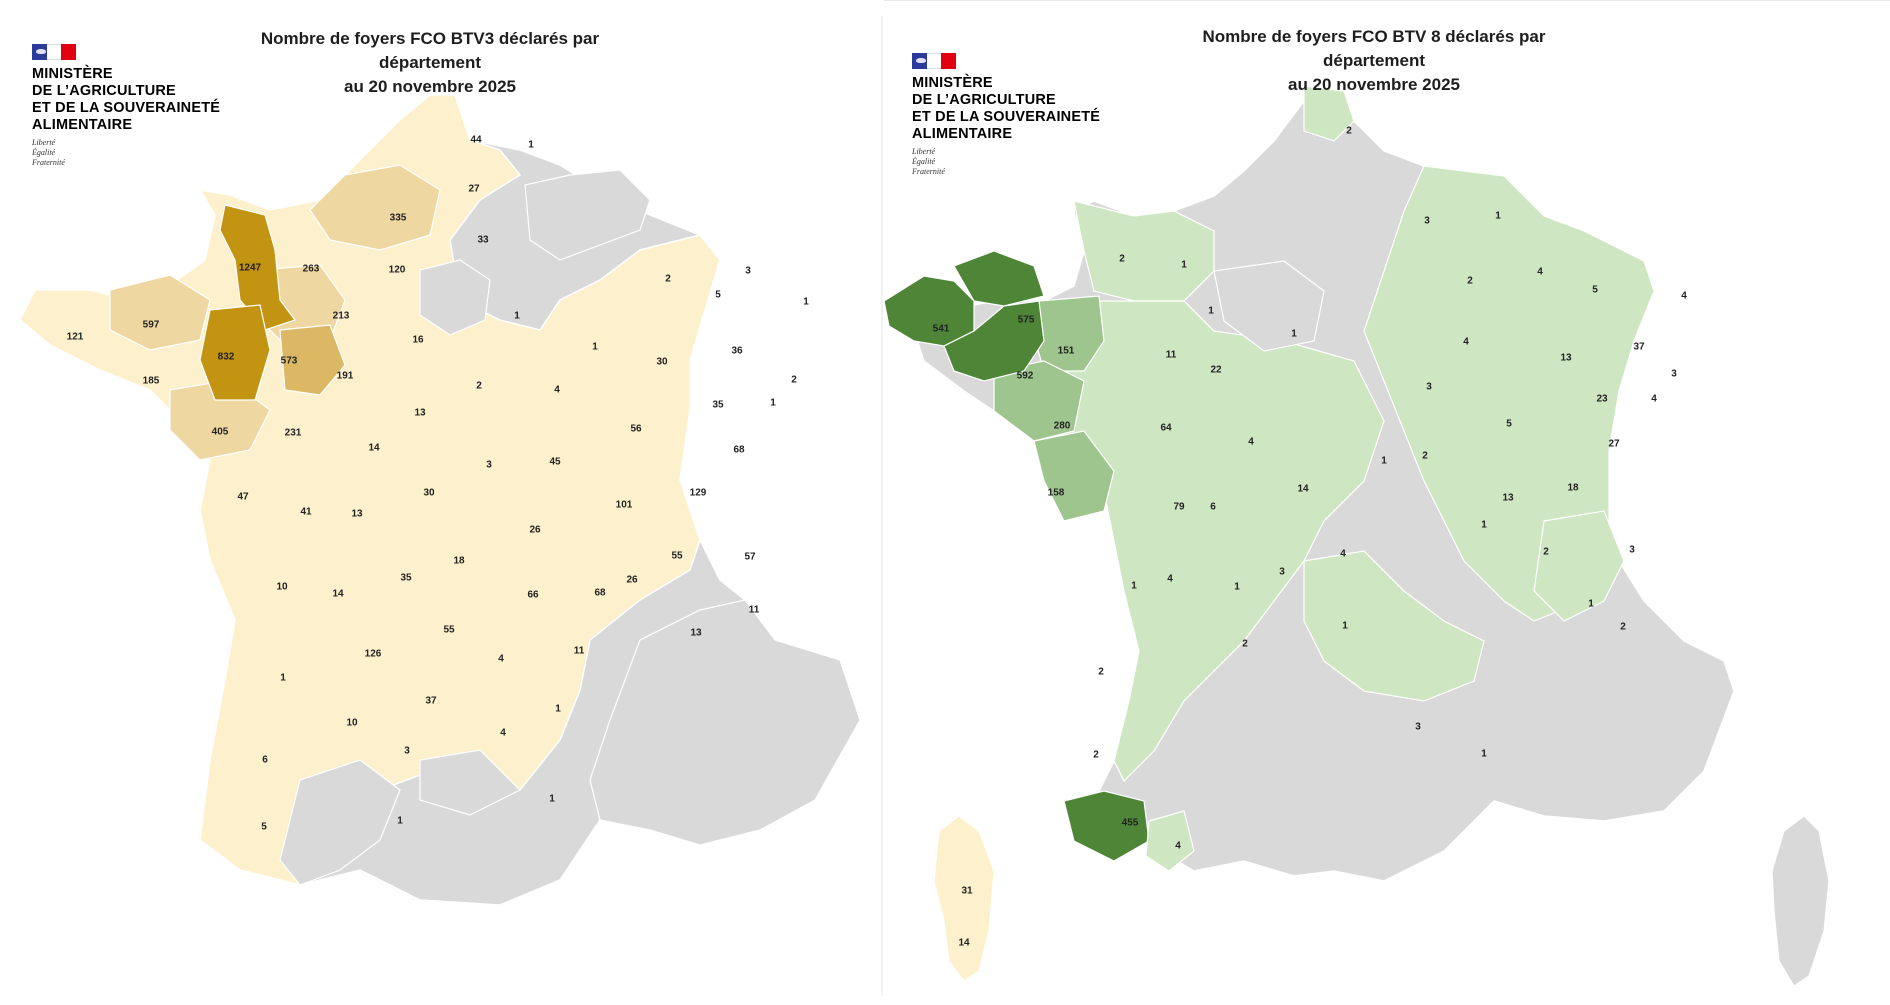 This screenshot has height=1005, width=1890. What do you see at coordinates (306, 512) in the screenshot?
I see `btv3-department-count: 41` at bounding box center [306, 512].